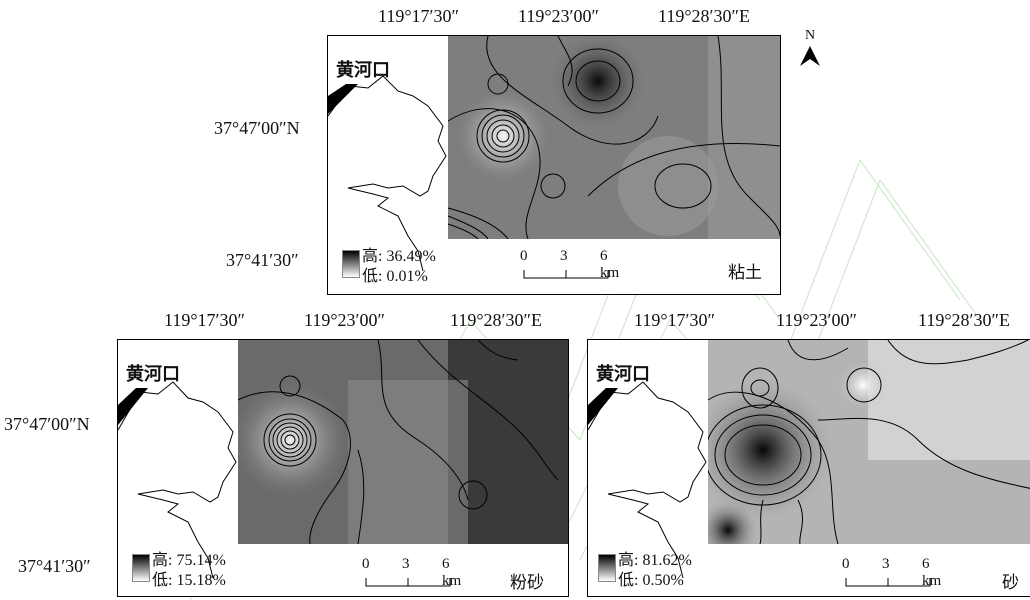  I want to click on br-place-label: 黄河口, so click(623, 374).